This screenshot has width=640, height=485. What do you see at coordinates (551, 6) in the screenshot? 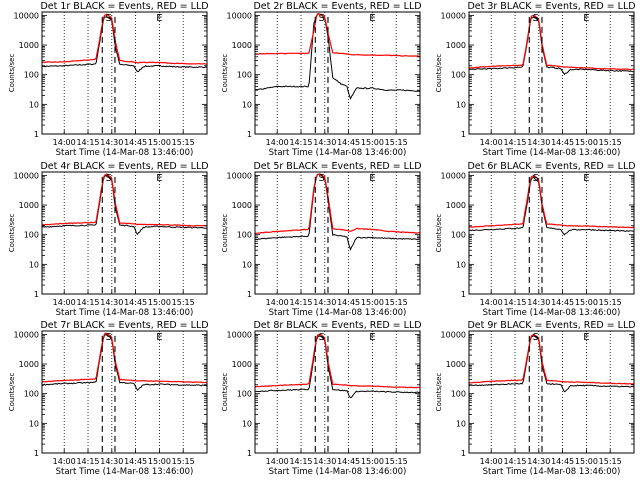
I see `chart-title: Det 3r BLACK = Events, RED = LLD` at bounding box center [551, 6].